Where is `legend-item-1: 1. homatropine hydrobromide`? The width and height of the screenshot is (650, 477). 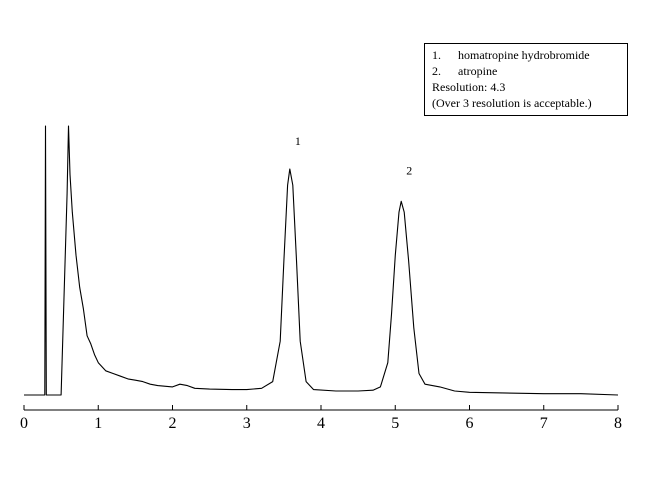 legend-item-1: 1. homatropine hydrobromide is located at coordinates (529, 55).